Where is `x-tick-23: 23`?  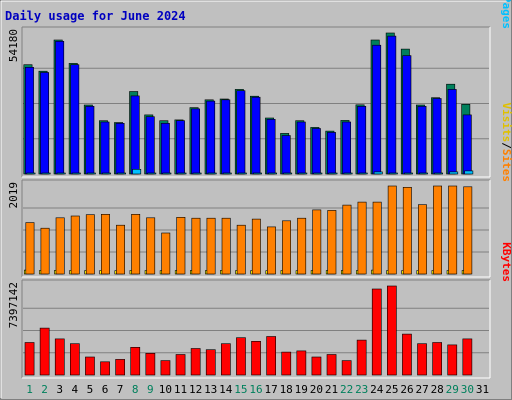
x-tick-23: 23 is located at coordinates (361, 389).